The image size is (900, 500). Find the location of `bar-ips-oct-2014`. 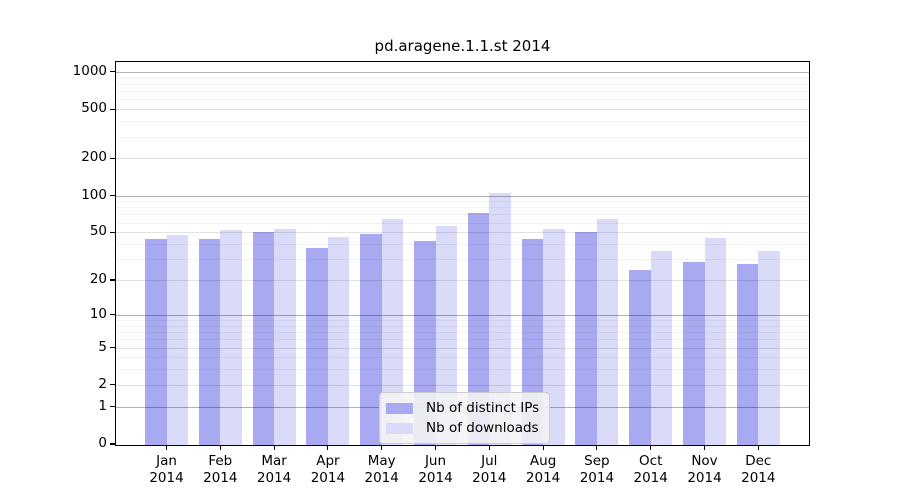

bar-ips-oct-2014 is located at coordinates (640, 357).